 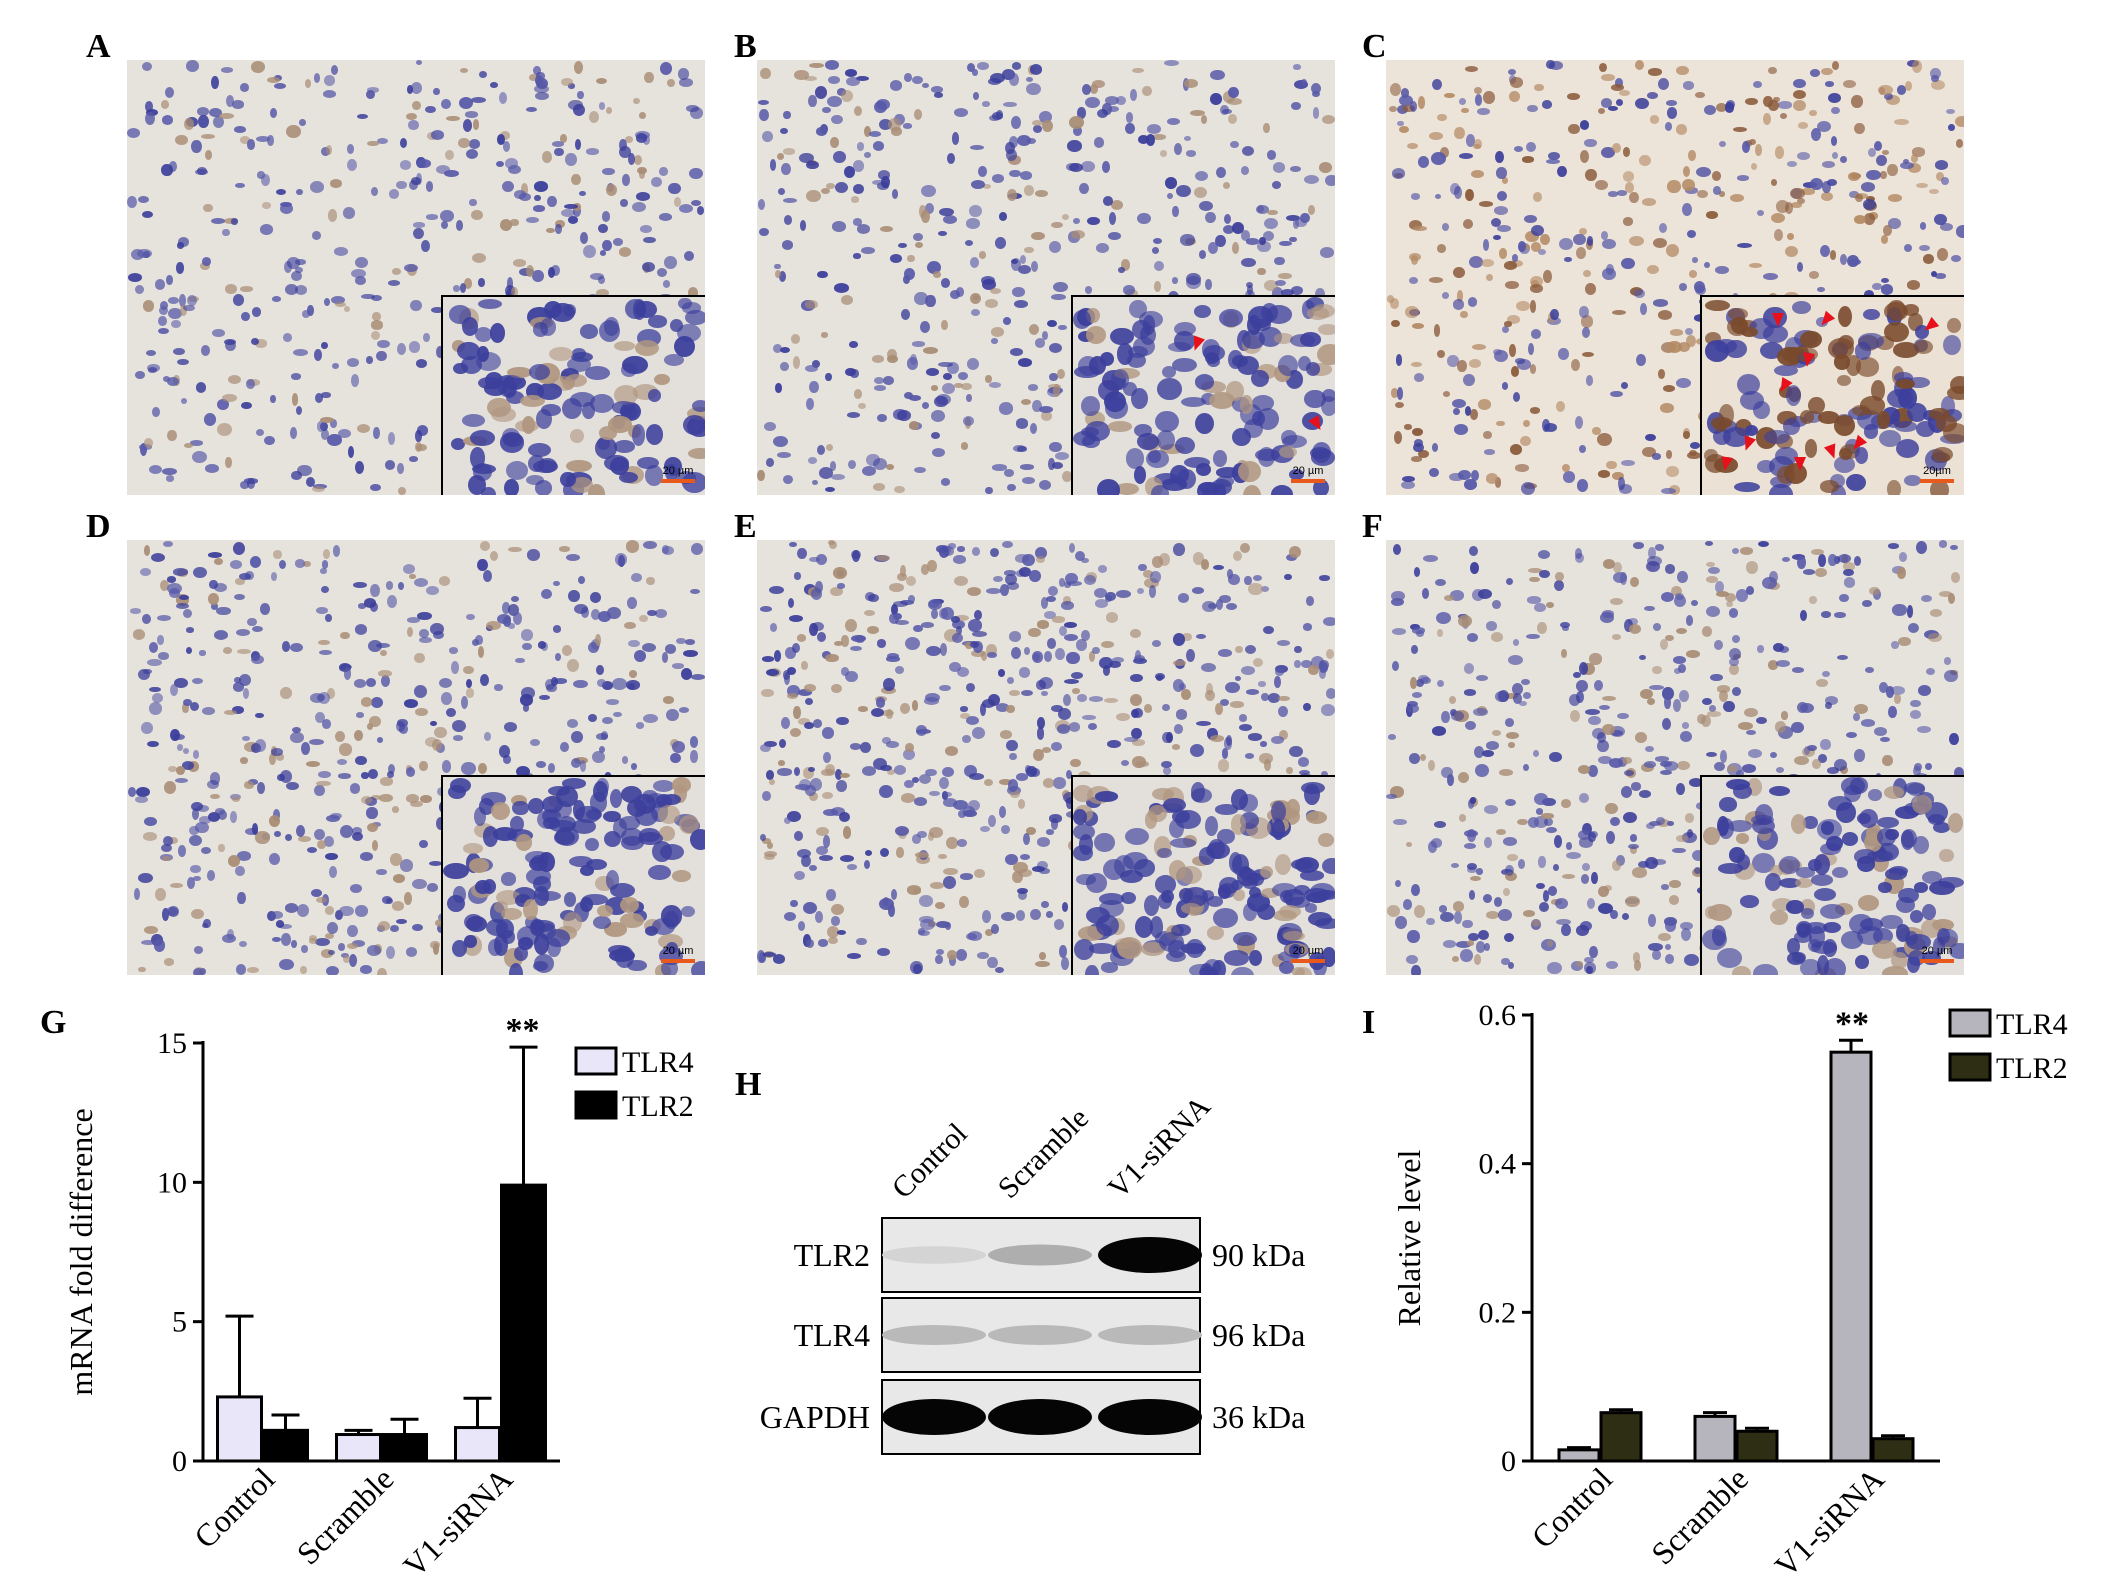 I want to click on panel-label-f: F, so click(x=1372, y=526).